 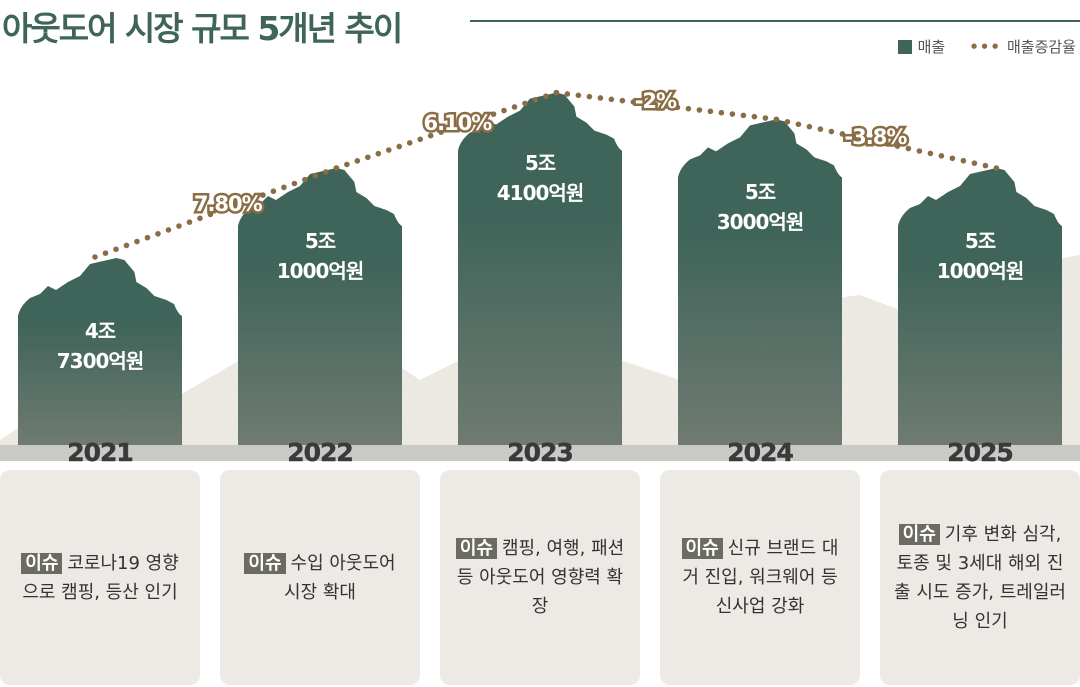 I want to click on legend-rate-dots-icon: •••, so click(x=985, y=46).